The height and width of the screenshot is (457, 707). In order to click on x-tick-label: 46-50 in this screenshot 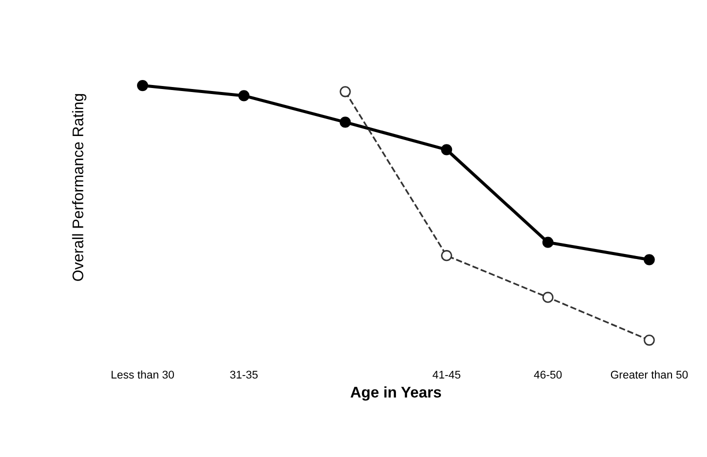, I will do `click(548, 374)`.